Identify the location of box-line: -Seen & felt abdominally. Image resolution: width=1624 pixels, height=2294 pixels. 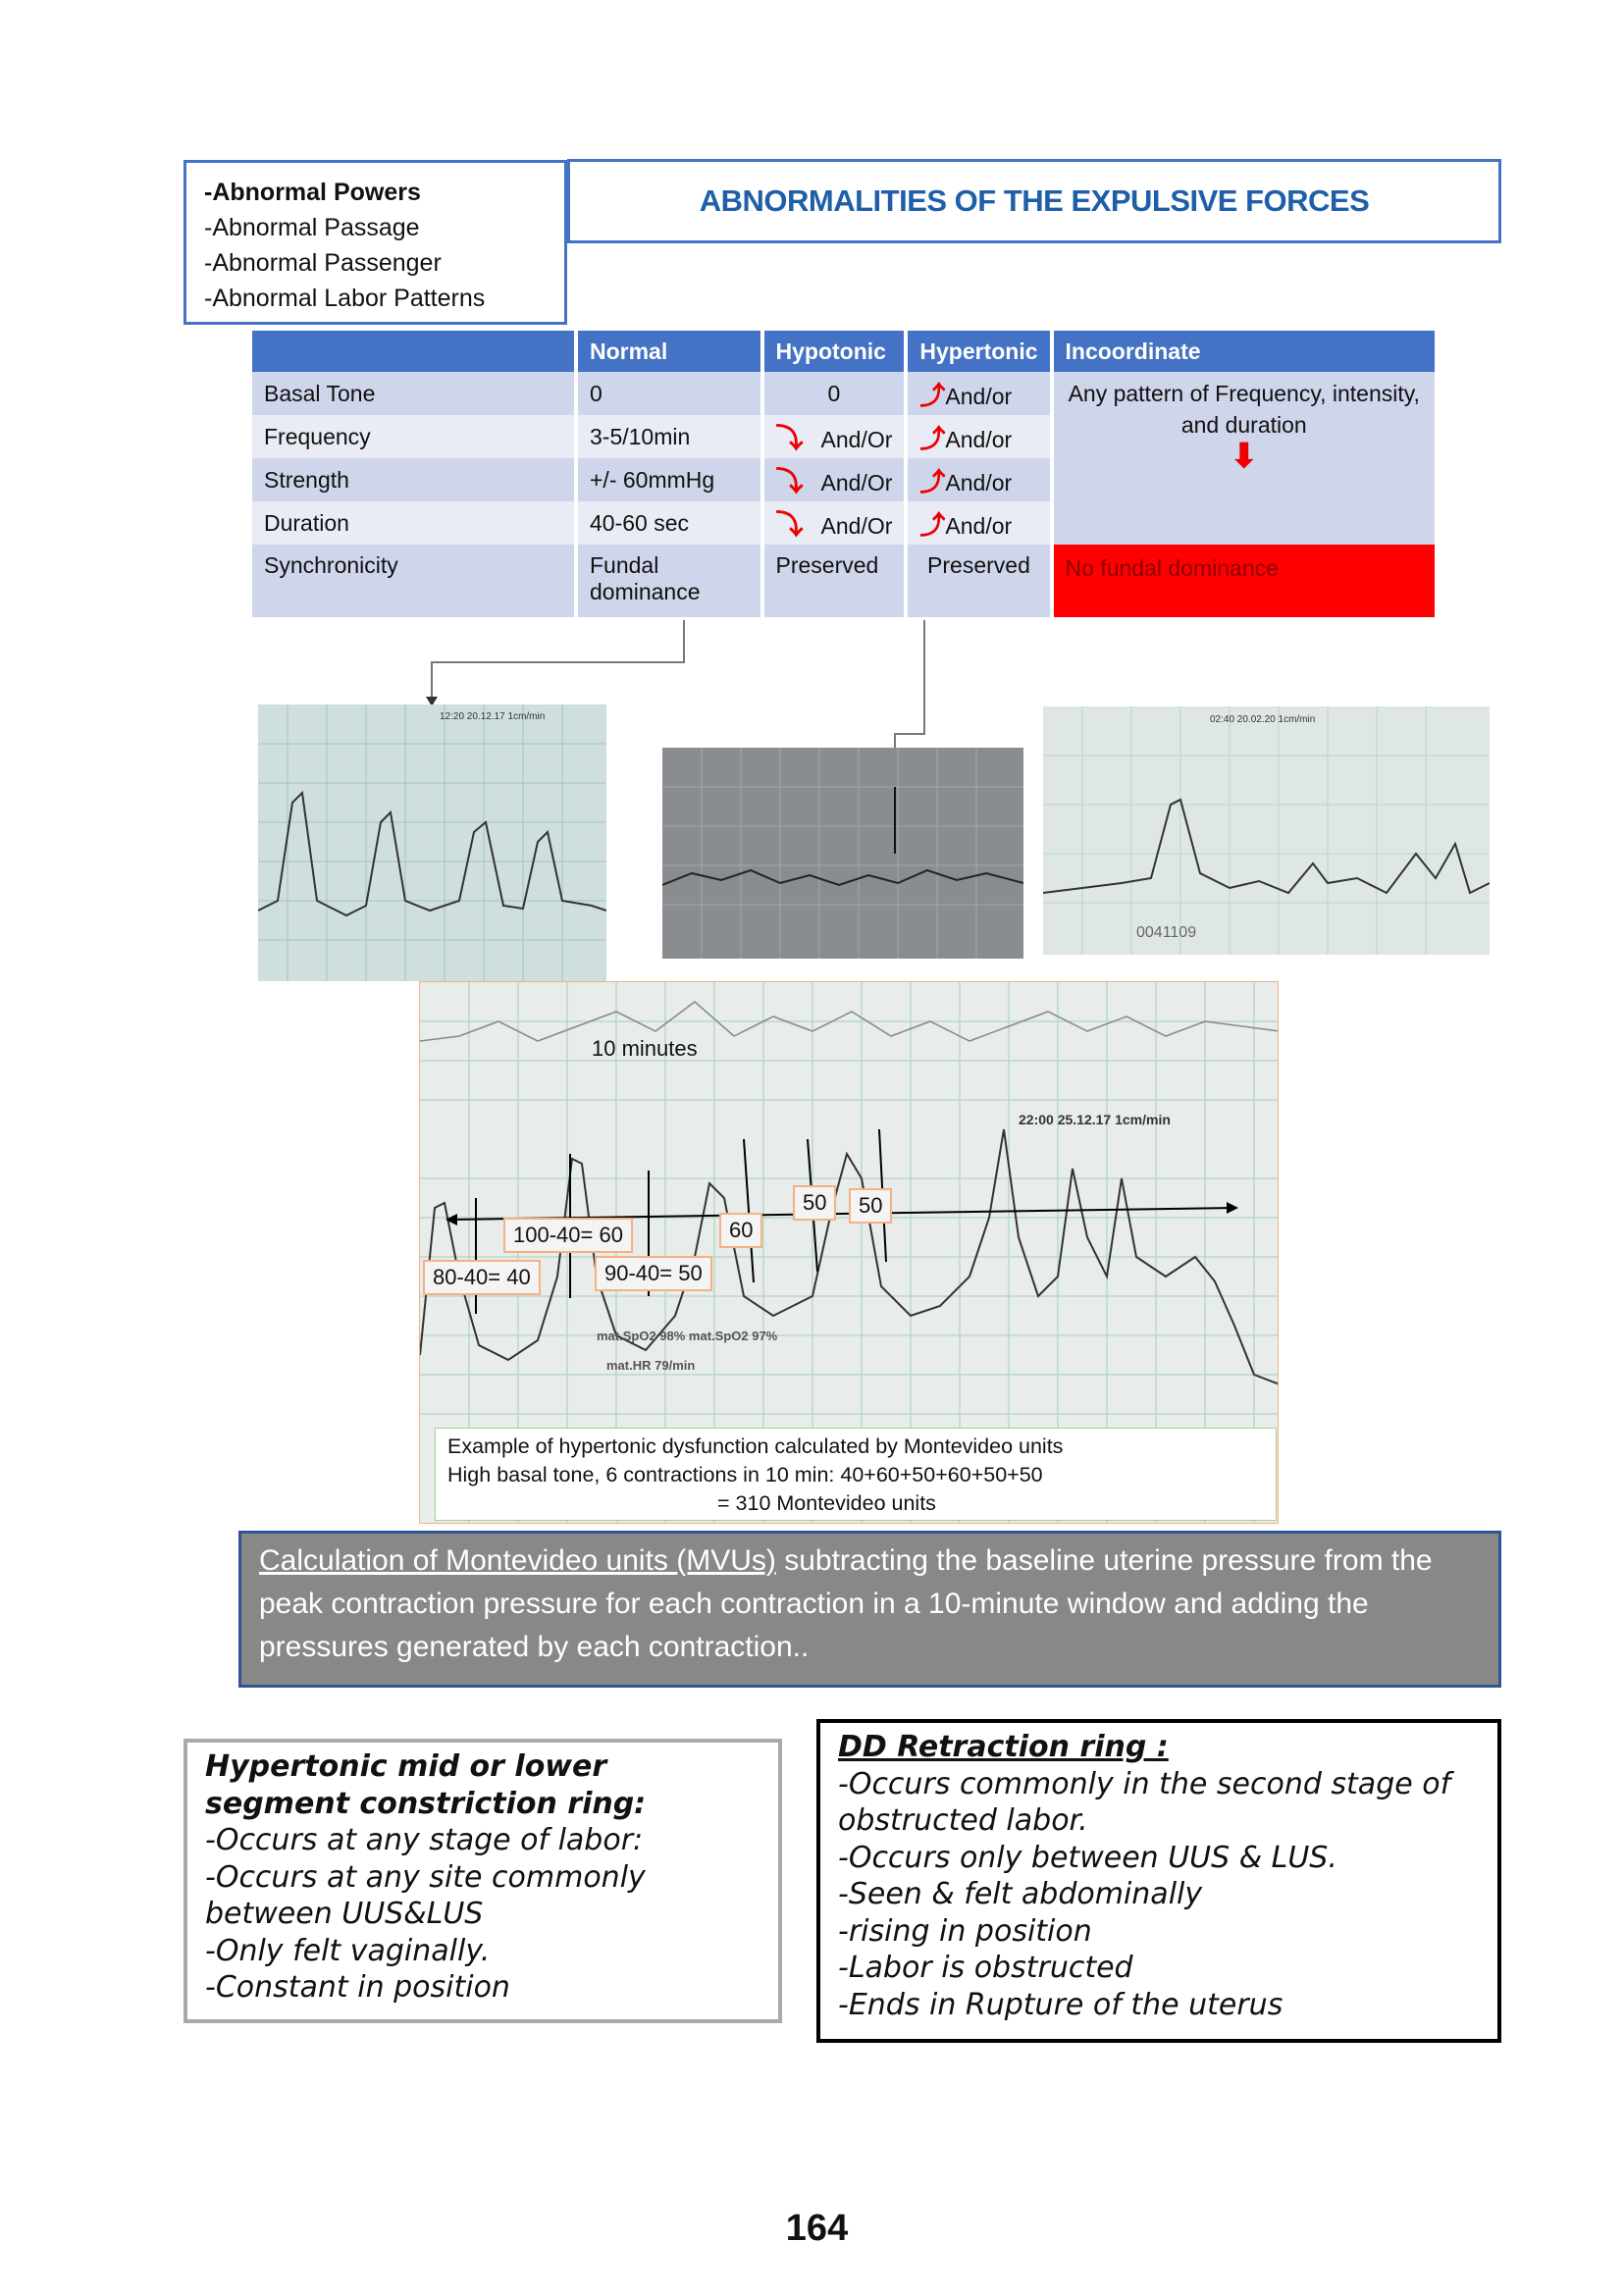
(1020, 1894).